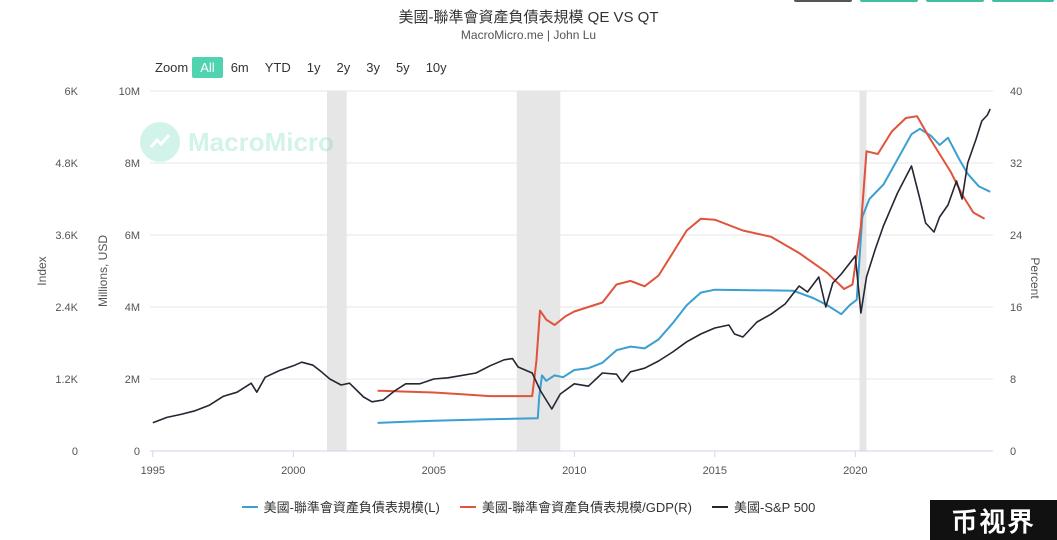 This screenshot has width=1057, height=540. What do you see at coordinates (42, 270) in the screenshot?
I see `index-axis-label: Index` at bounding box center [42, 270].